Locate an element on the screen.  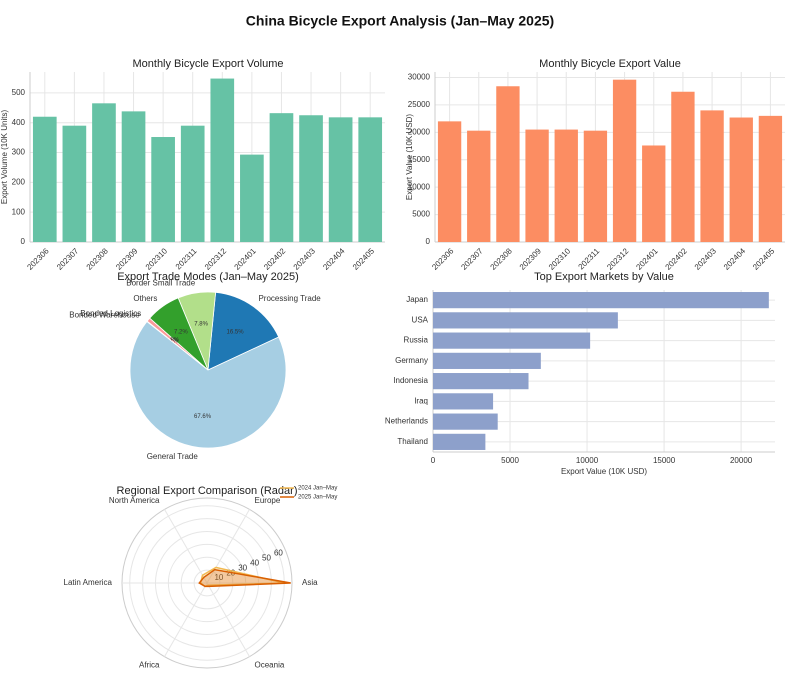
y-axis-label: Export Value (10K USD) is located at coordinates (409, 157).